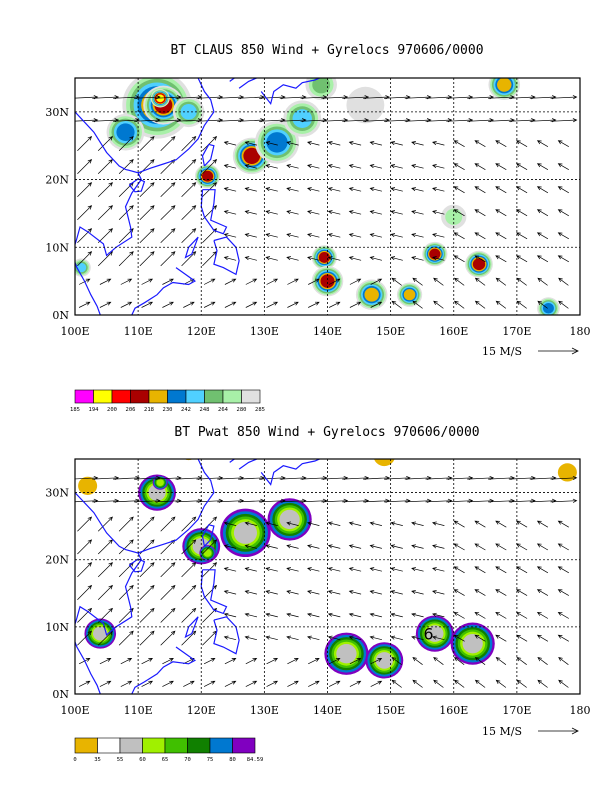 The width and height of the screenshot is (612, 792). What do you see at coordinates (57, 594) in the screenshot?
I see `y-tick-labels: 0N 10N 20N 30N` at bounding box center [57, 594].